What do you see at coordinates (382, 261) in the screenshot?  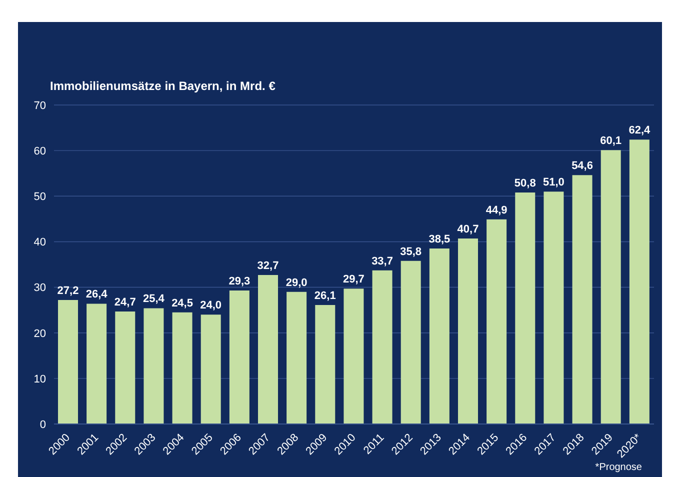 I see `data-label: 33,7` at bounding box center [382, 261].